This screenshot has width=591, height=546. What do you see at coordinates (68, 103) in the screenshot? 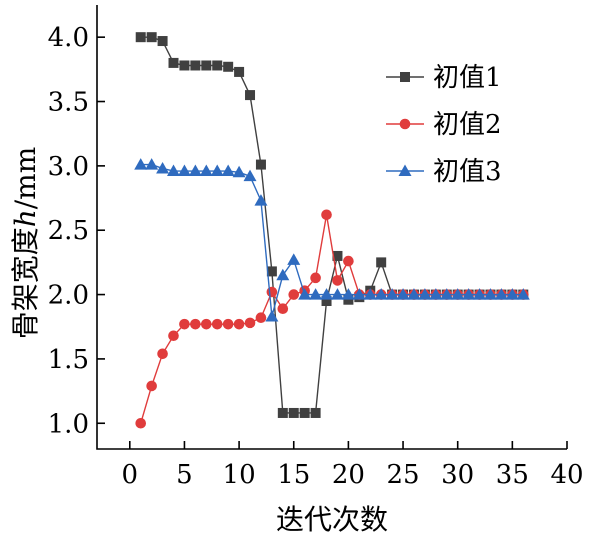
I see `y-tick-label: 3.5` at bounding box center [68, 103].